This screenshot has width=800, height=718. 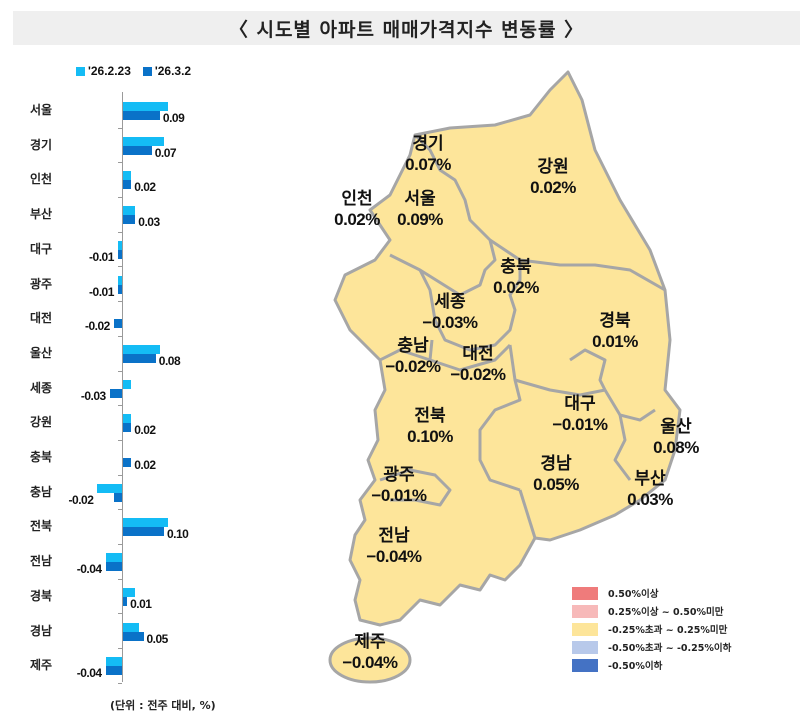 I want to click on chart-row: 부산 0.03, so click(x=130, y=215).